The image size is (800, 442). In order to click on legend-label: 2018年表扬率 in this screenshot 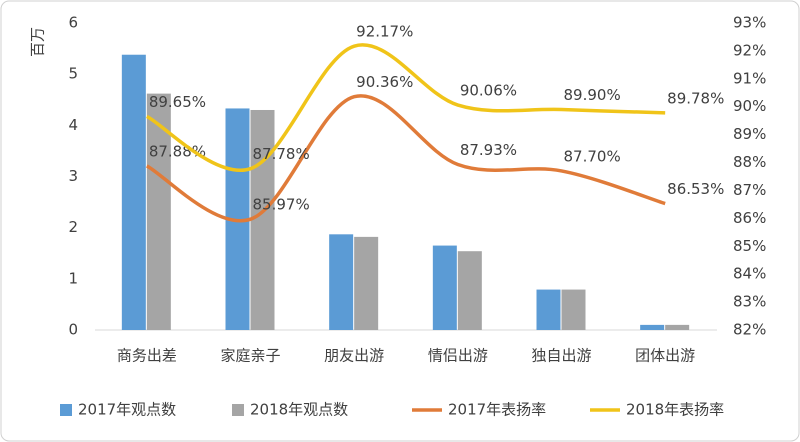, I will do `click(675, 410)`.